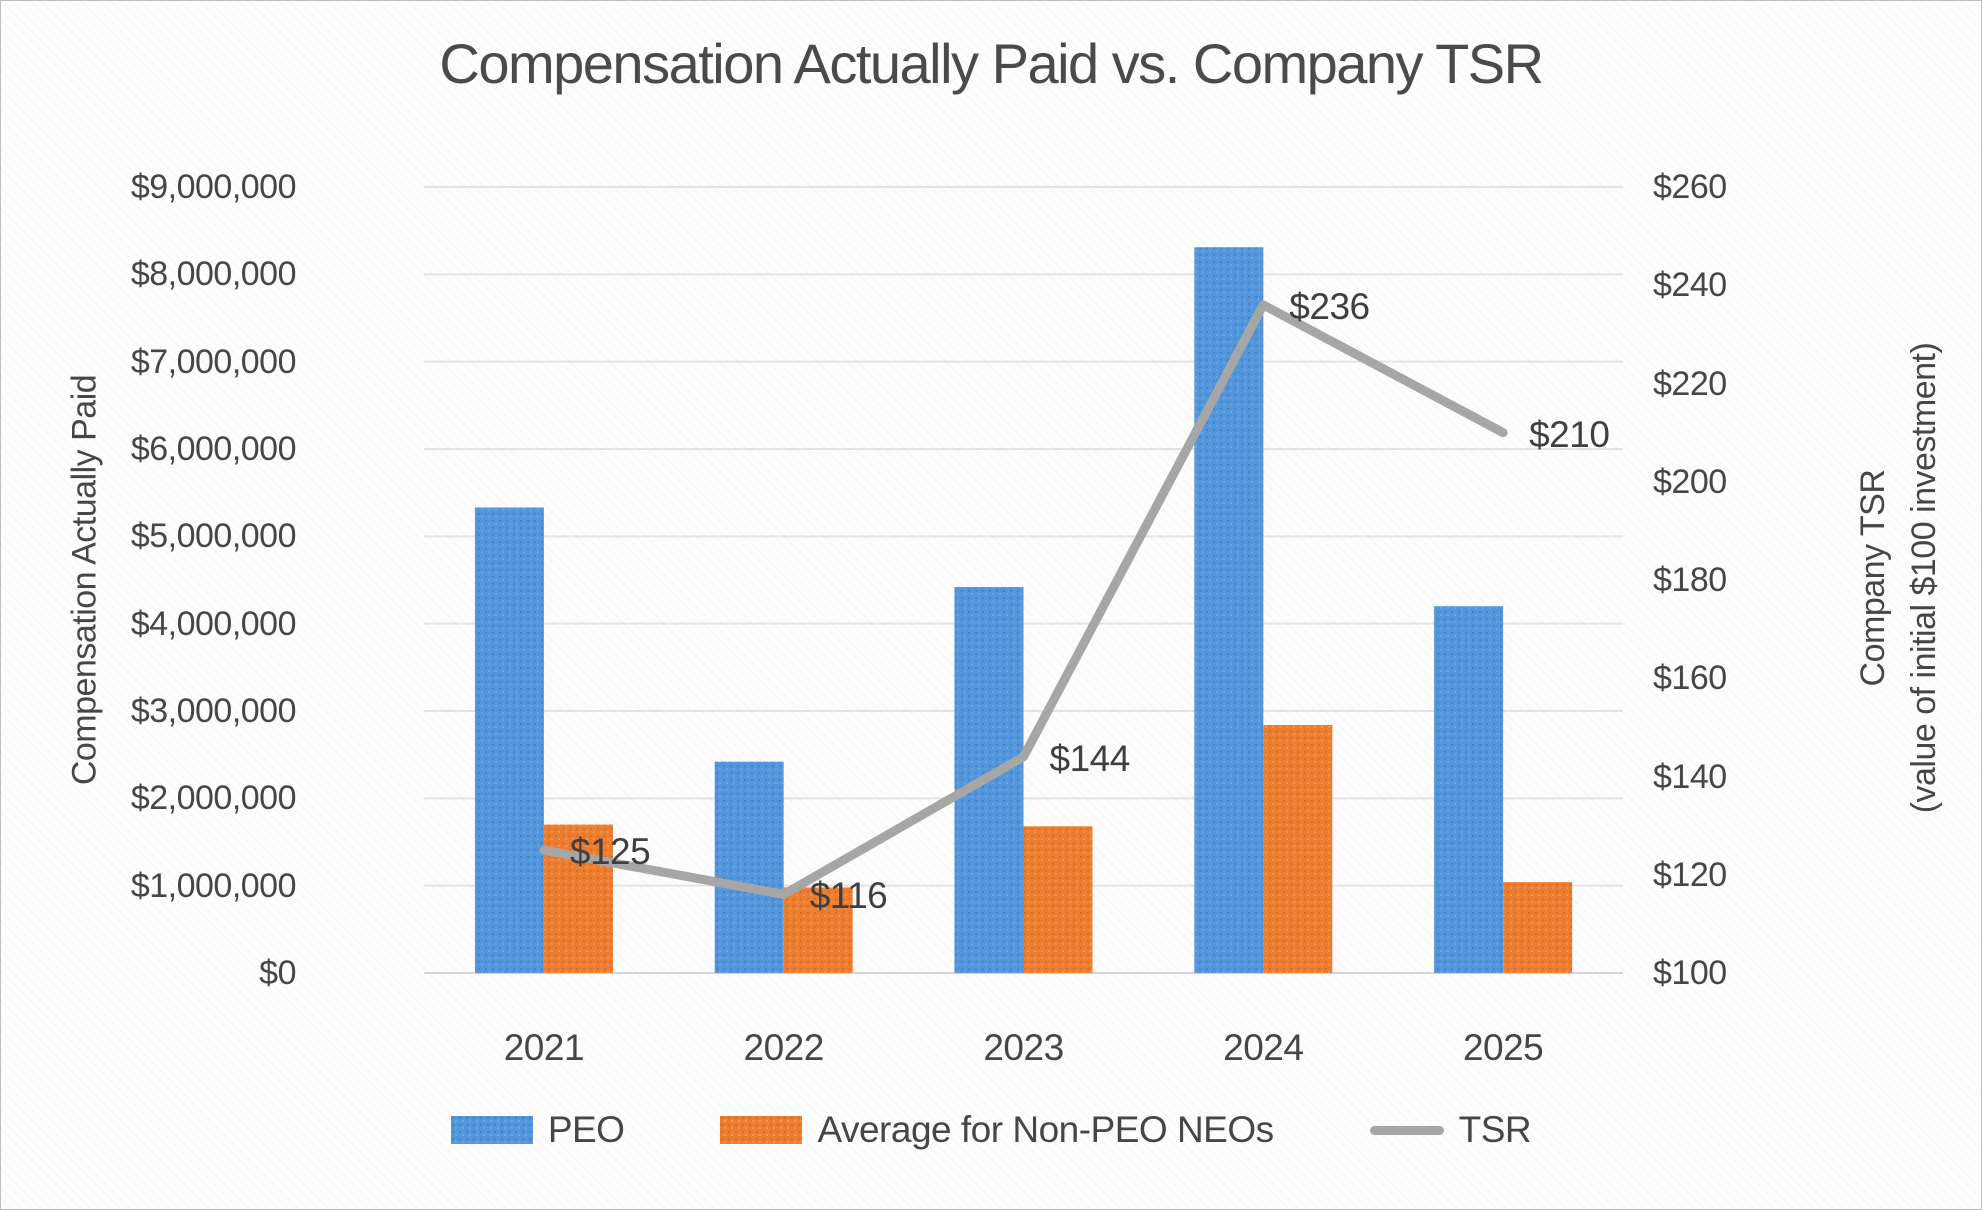 Image resolution: width=1982 pixels, height=1210 pixels. I want to click on x-axis-tick-label-2025: 2025, so click(1503, 1047).